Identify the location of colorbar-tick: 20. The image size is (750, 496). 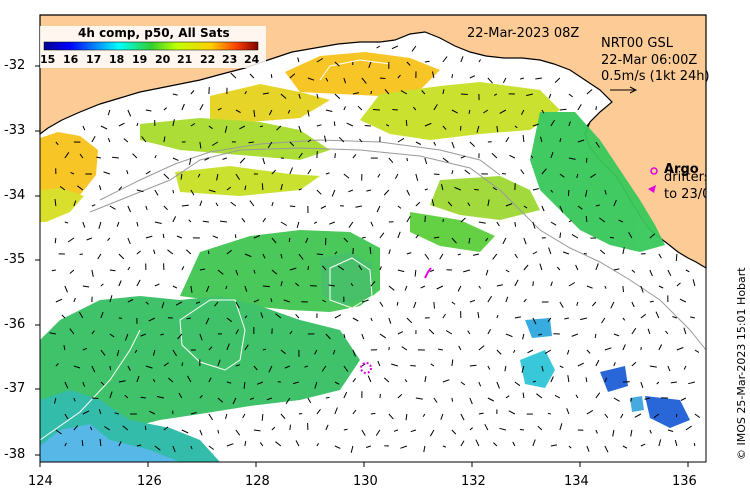
(163, 59).